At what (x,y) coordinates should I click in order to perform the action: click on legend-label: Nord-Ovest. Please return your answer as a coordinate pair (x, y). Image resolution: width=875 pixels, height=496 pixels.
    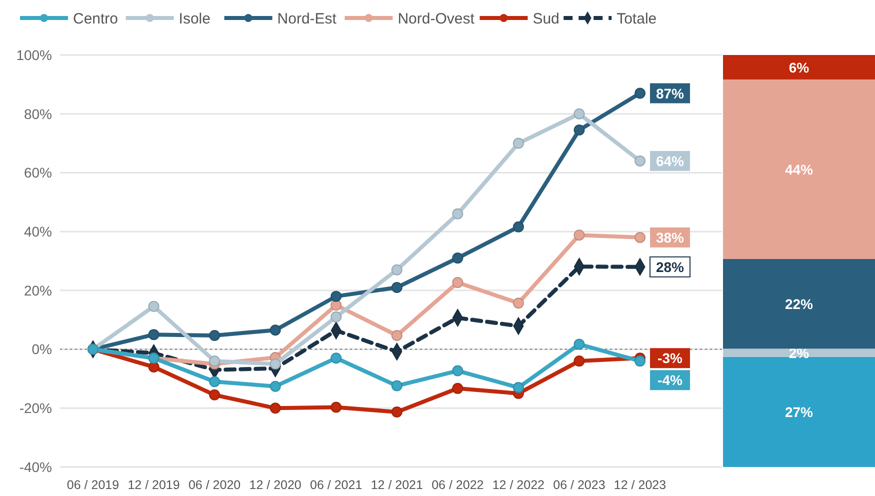
    Looking at the image, I should click on (437, 19).